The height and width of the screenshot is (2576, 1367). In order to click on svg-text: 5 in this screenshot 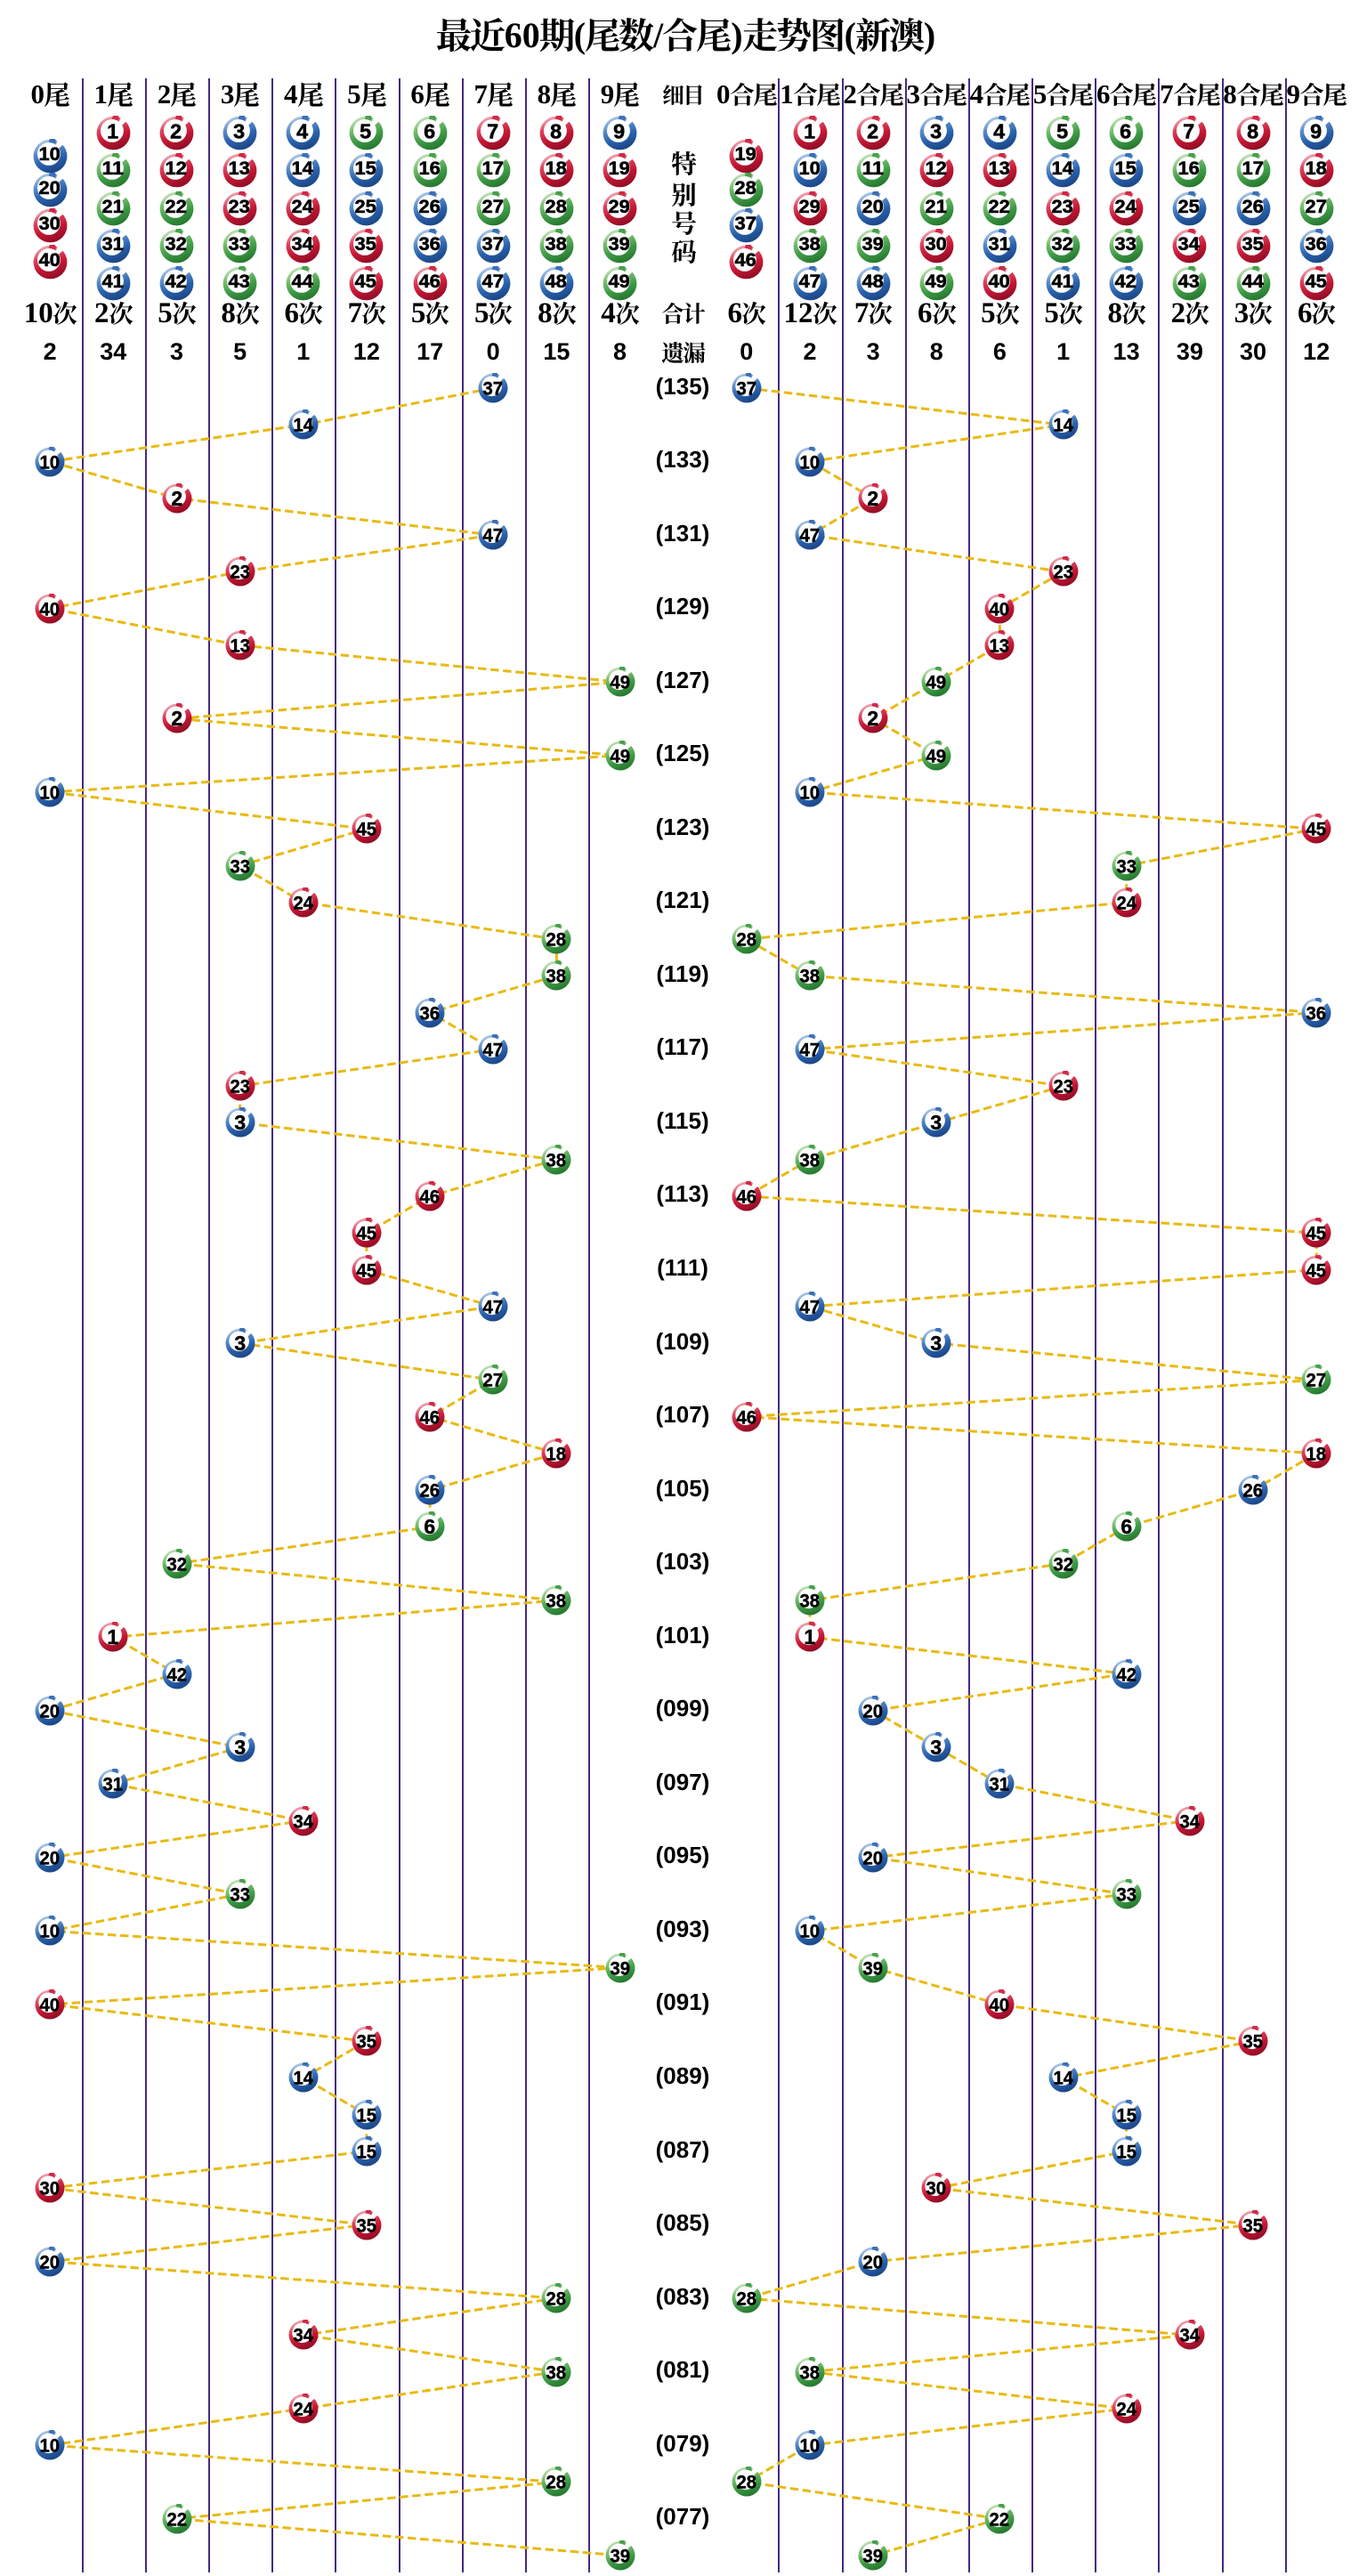, I will do `click(1062, 130)`.